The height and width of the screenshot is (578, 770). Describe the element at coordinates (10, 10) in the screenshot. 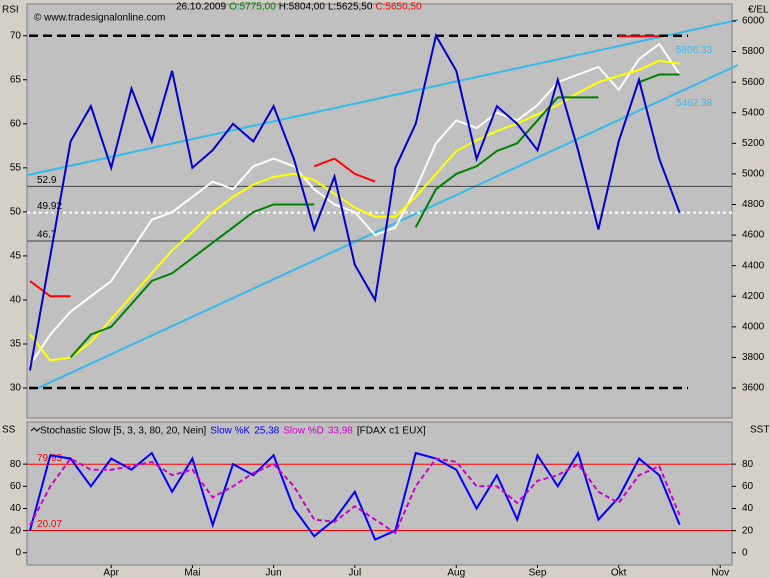

I see `y-axis-label: RSI` at that location.